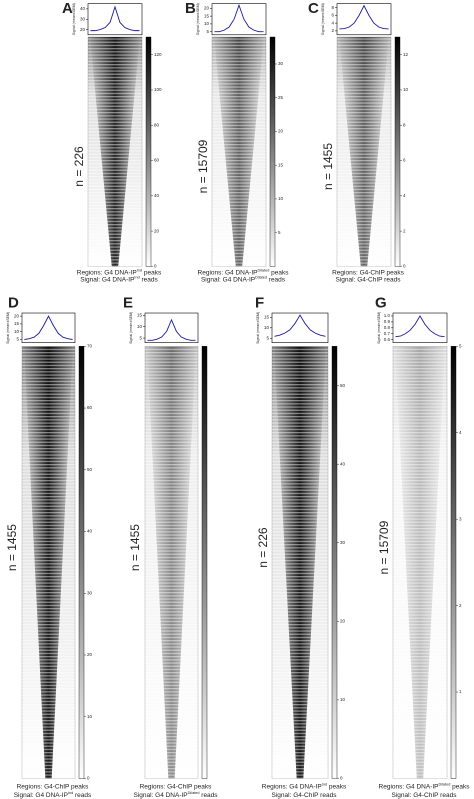 The width and height of the screenshot is (474, 799). Describe the element at coordinates (259, 302) in the screenshot. I see `panel-letter: F` at that location.